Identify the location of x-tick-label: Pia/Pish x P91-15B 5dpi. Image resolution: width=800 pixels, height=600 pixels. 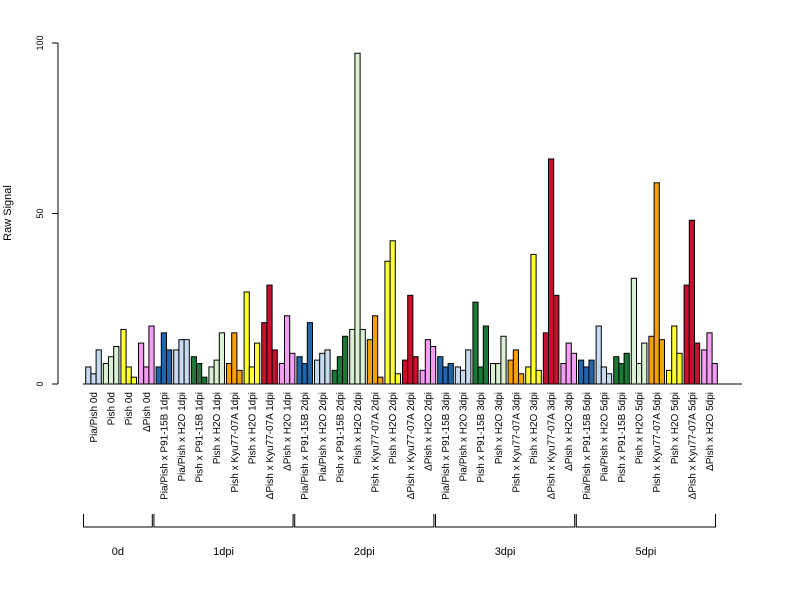
(587, 446).